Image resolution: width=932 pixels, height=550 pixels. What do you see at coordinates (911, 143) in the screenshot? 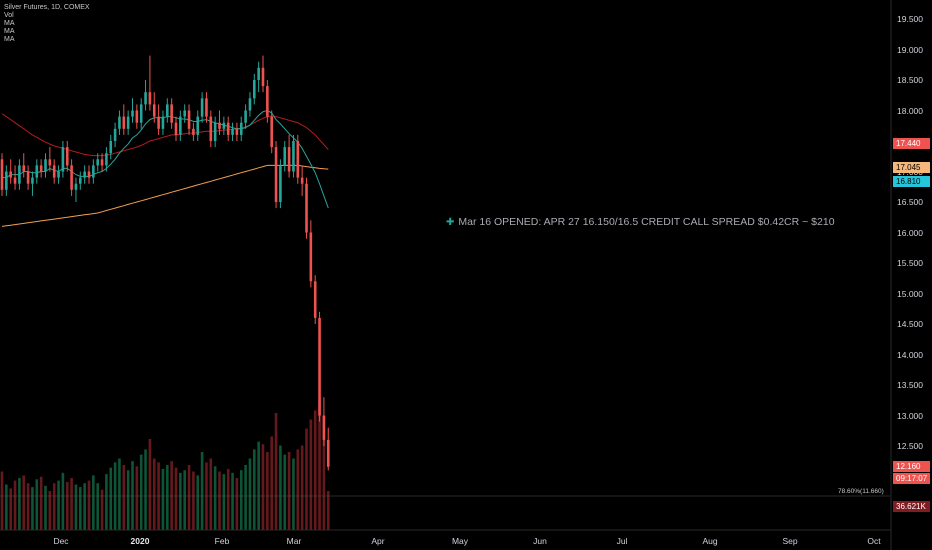
I see `ma-fast-badge: 17.440` at bounding box center [911, 143].